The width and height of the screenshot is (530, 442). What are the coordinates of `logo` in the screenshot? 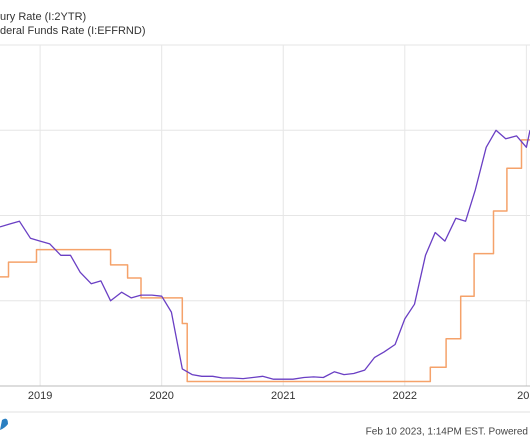 It's located at (4, 424).